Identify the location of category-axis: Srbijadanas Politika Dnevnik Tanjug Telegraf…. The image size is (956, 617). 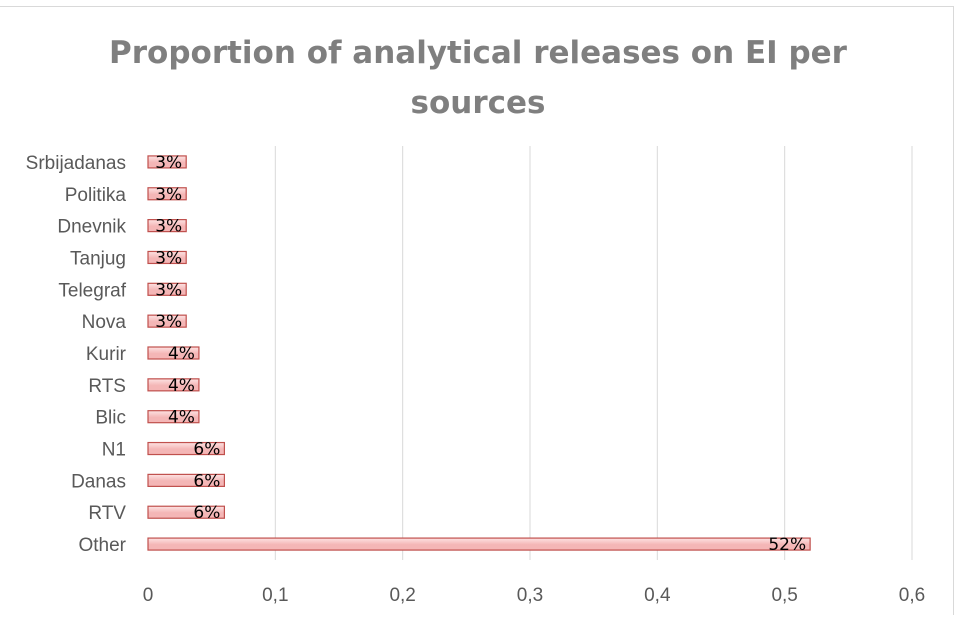
(76, 354).